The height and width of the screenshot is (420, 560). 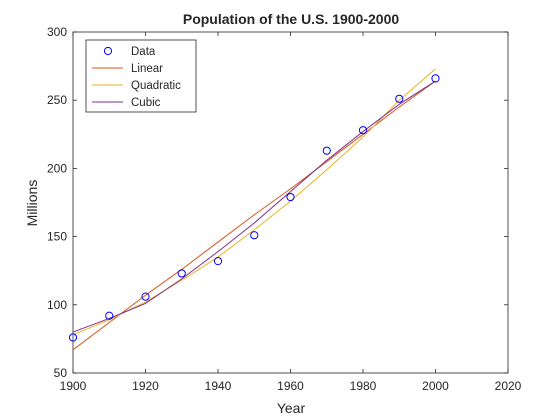 What do you see at coordinates (73, 386) in the screenshot?
I see `x-tick-label: 1900` at bounding box center [73, 386].